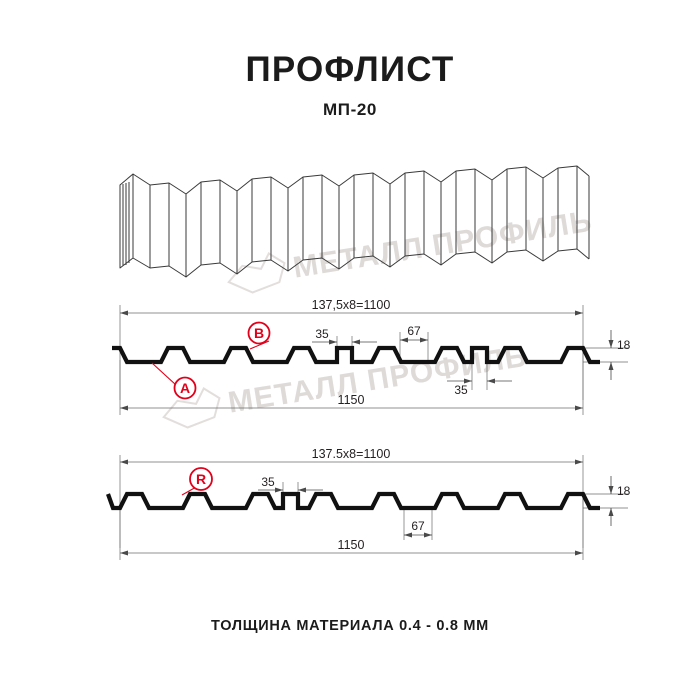  I want to click on marker-a-circle-icon, so click(185, 388).